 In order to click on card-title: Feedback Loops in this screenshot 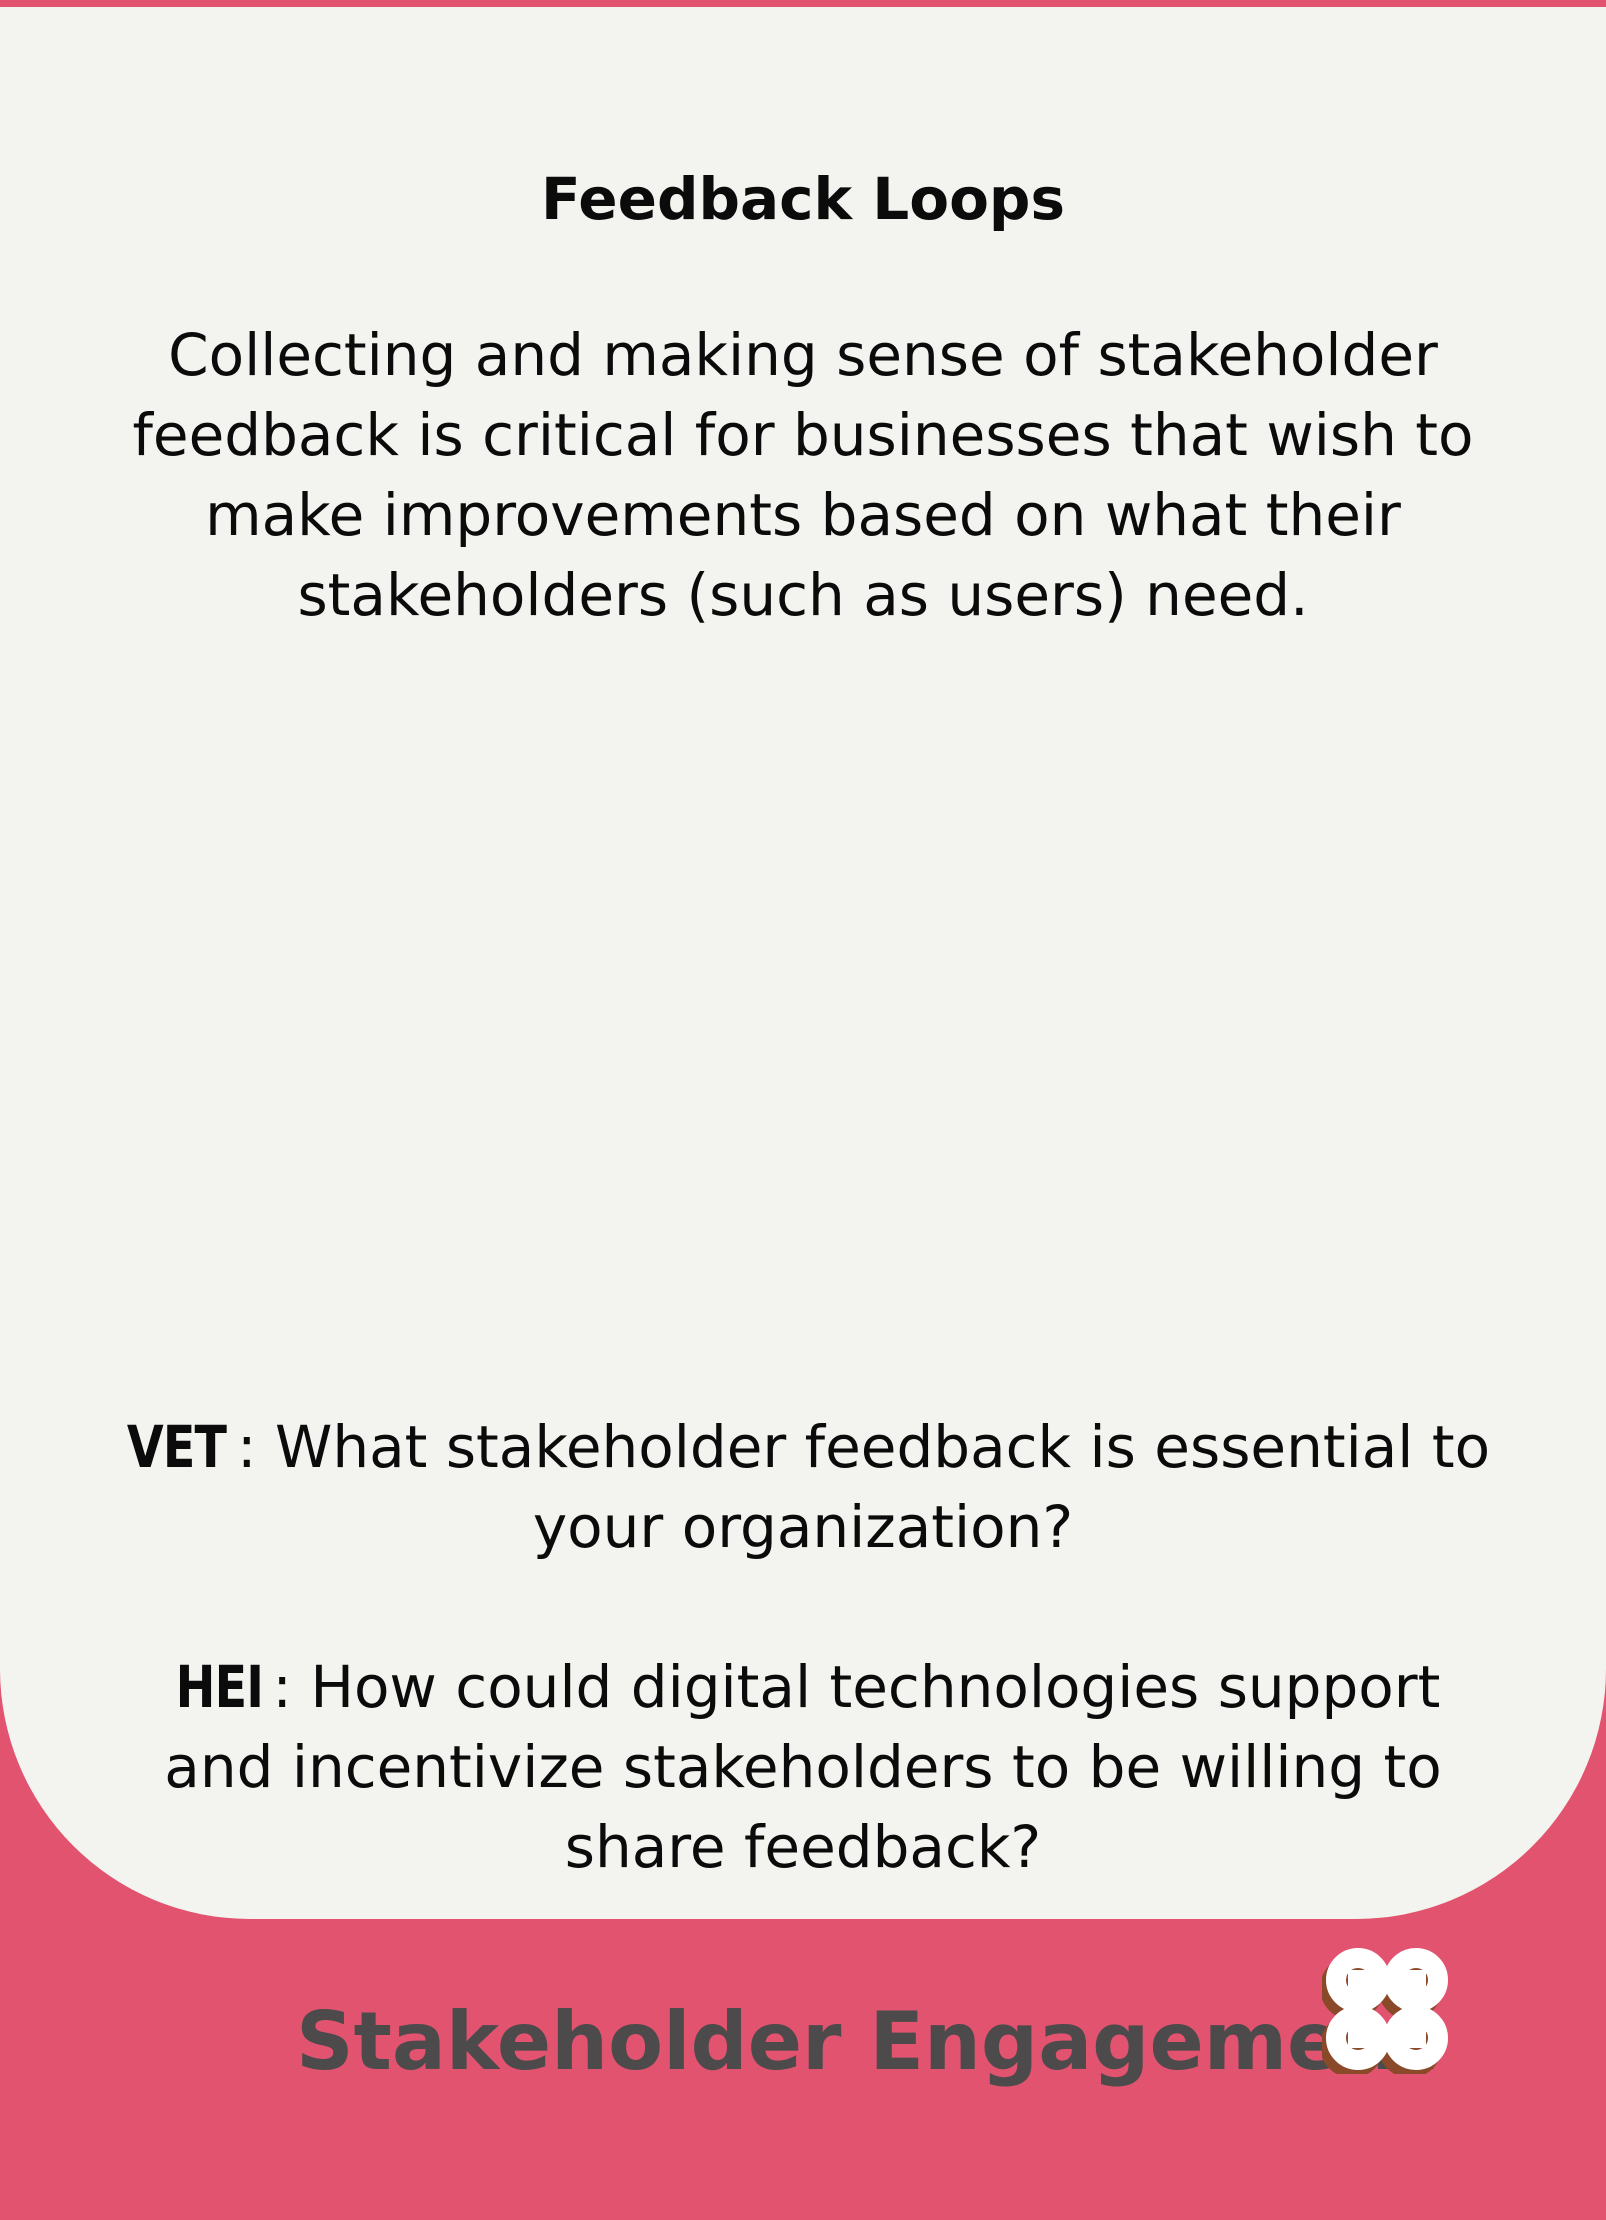, I will do `click(803, 199)`.